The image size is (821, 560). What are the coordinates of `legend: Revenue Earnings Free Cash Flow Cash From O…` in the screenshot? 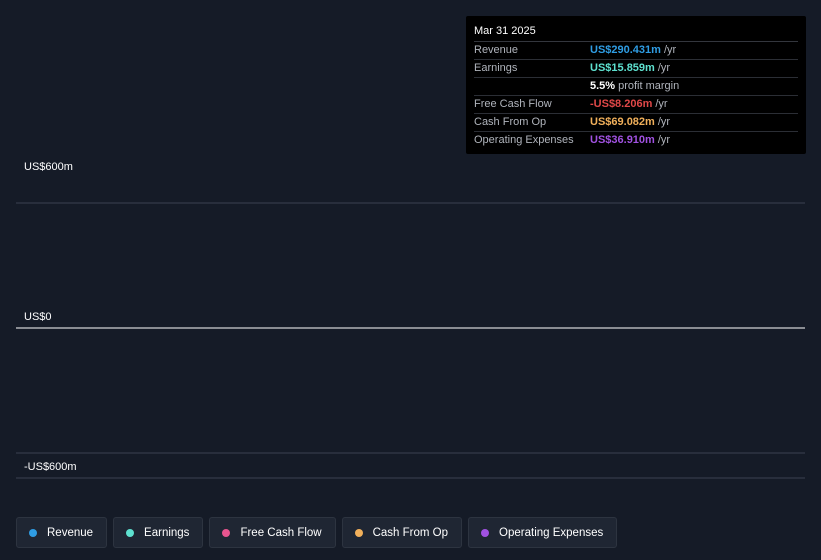 It's located at (317, 532).